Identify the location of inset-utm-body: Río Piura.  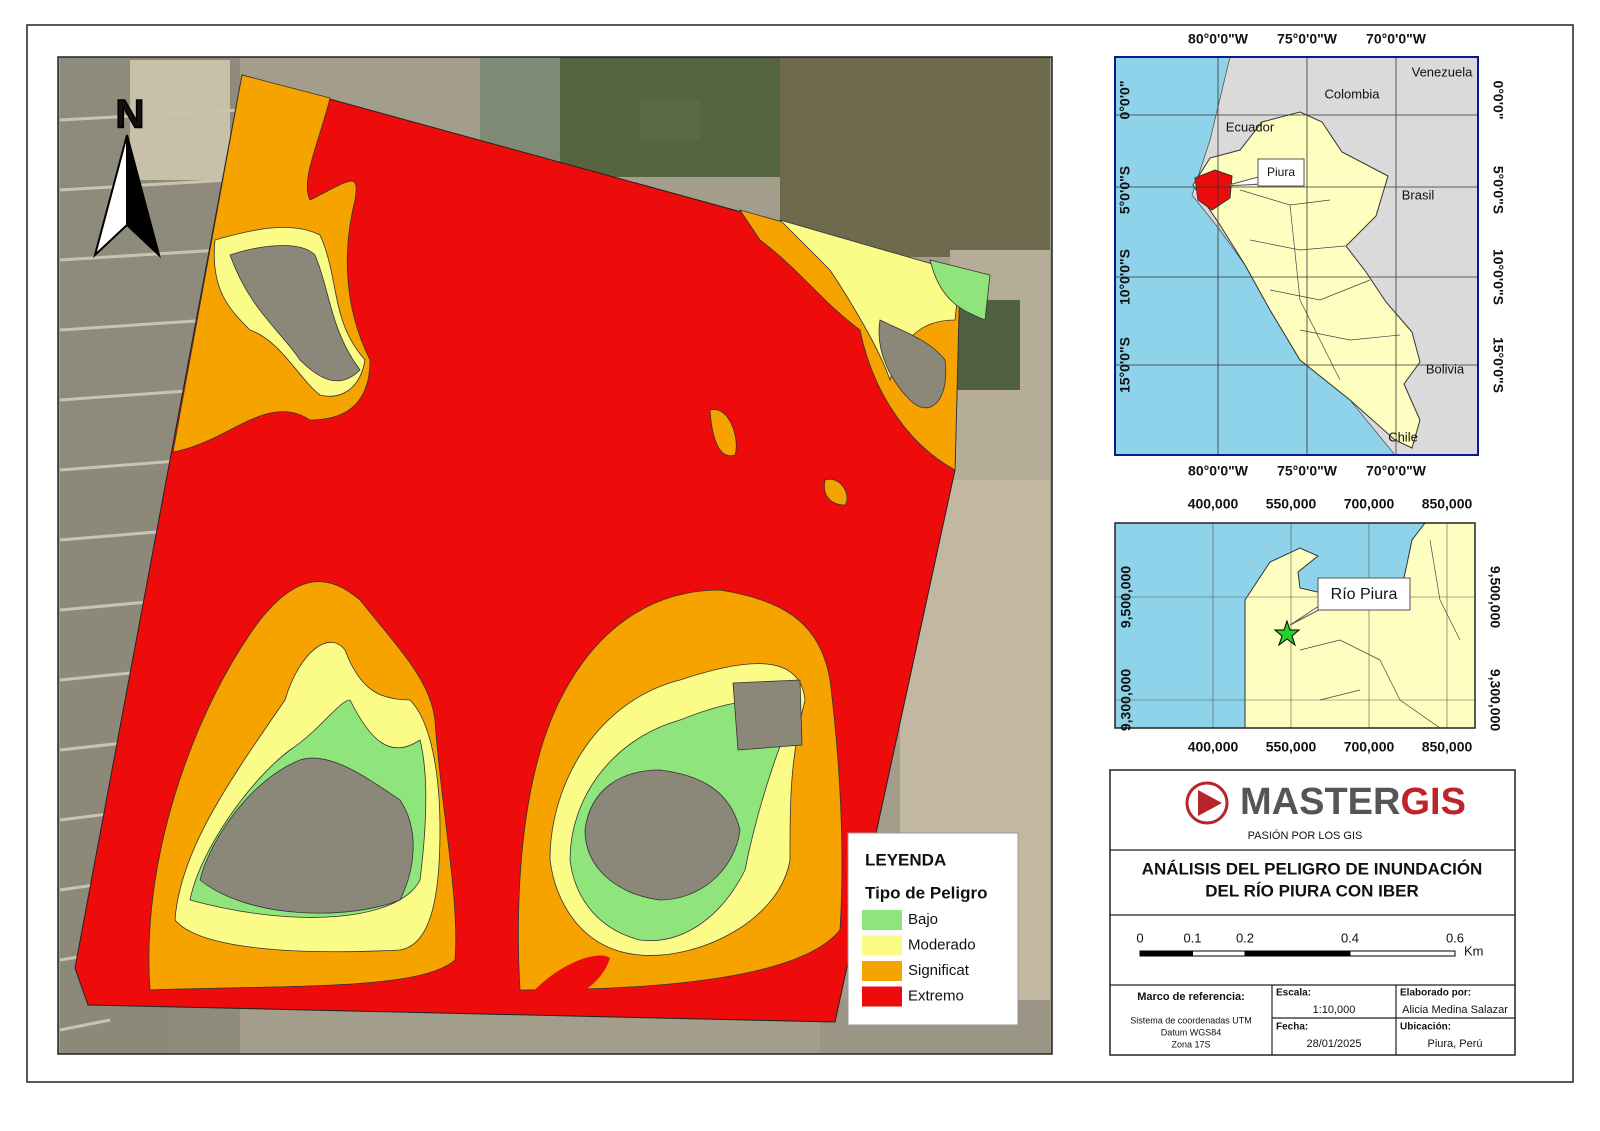
(1295, 625).